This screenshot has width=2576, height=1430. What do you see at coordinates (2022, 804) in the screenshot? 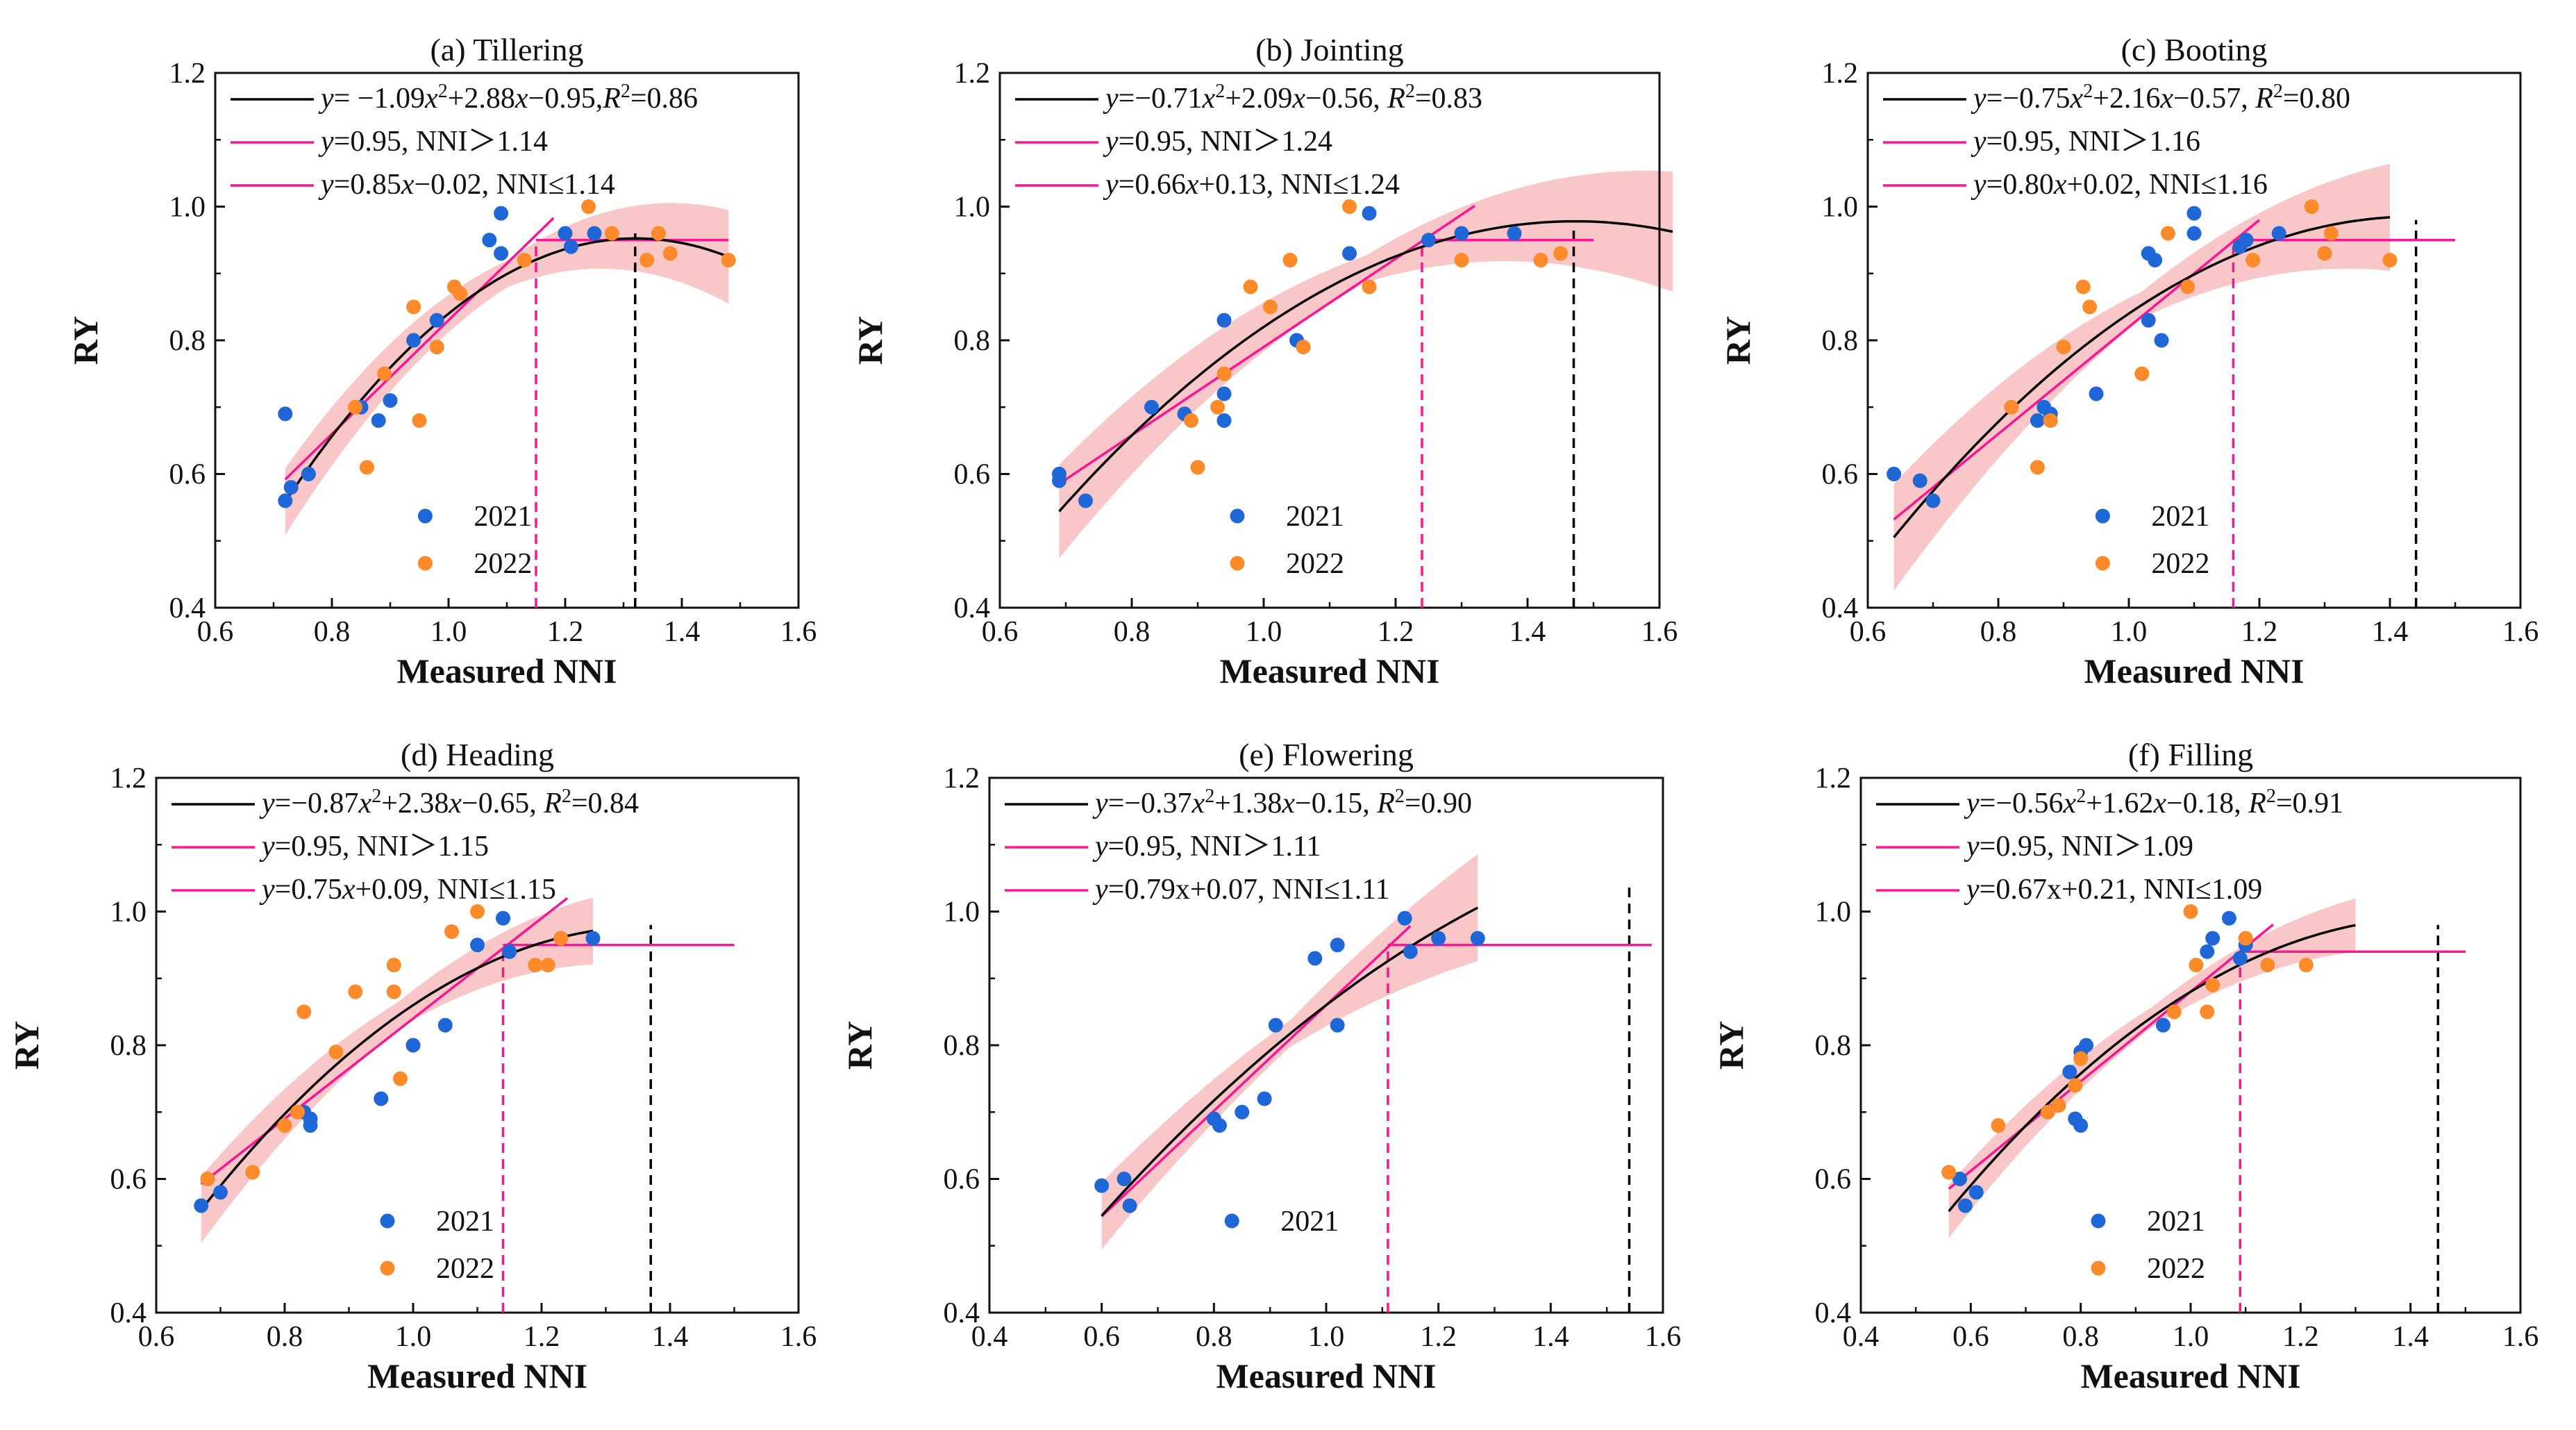
I see `equation-part: =−0.56` at bounding box center [2022, 804].